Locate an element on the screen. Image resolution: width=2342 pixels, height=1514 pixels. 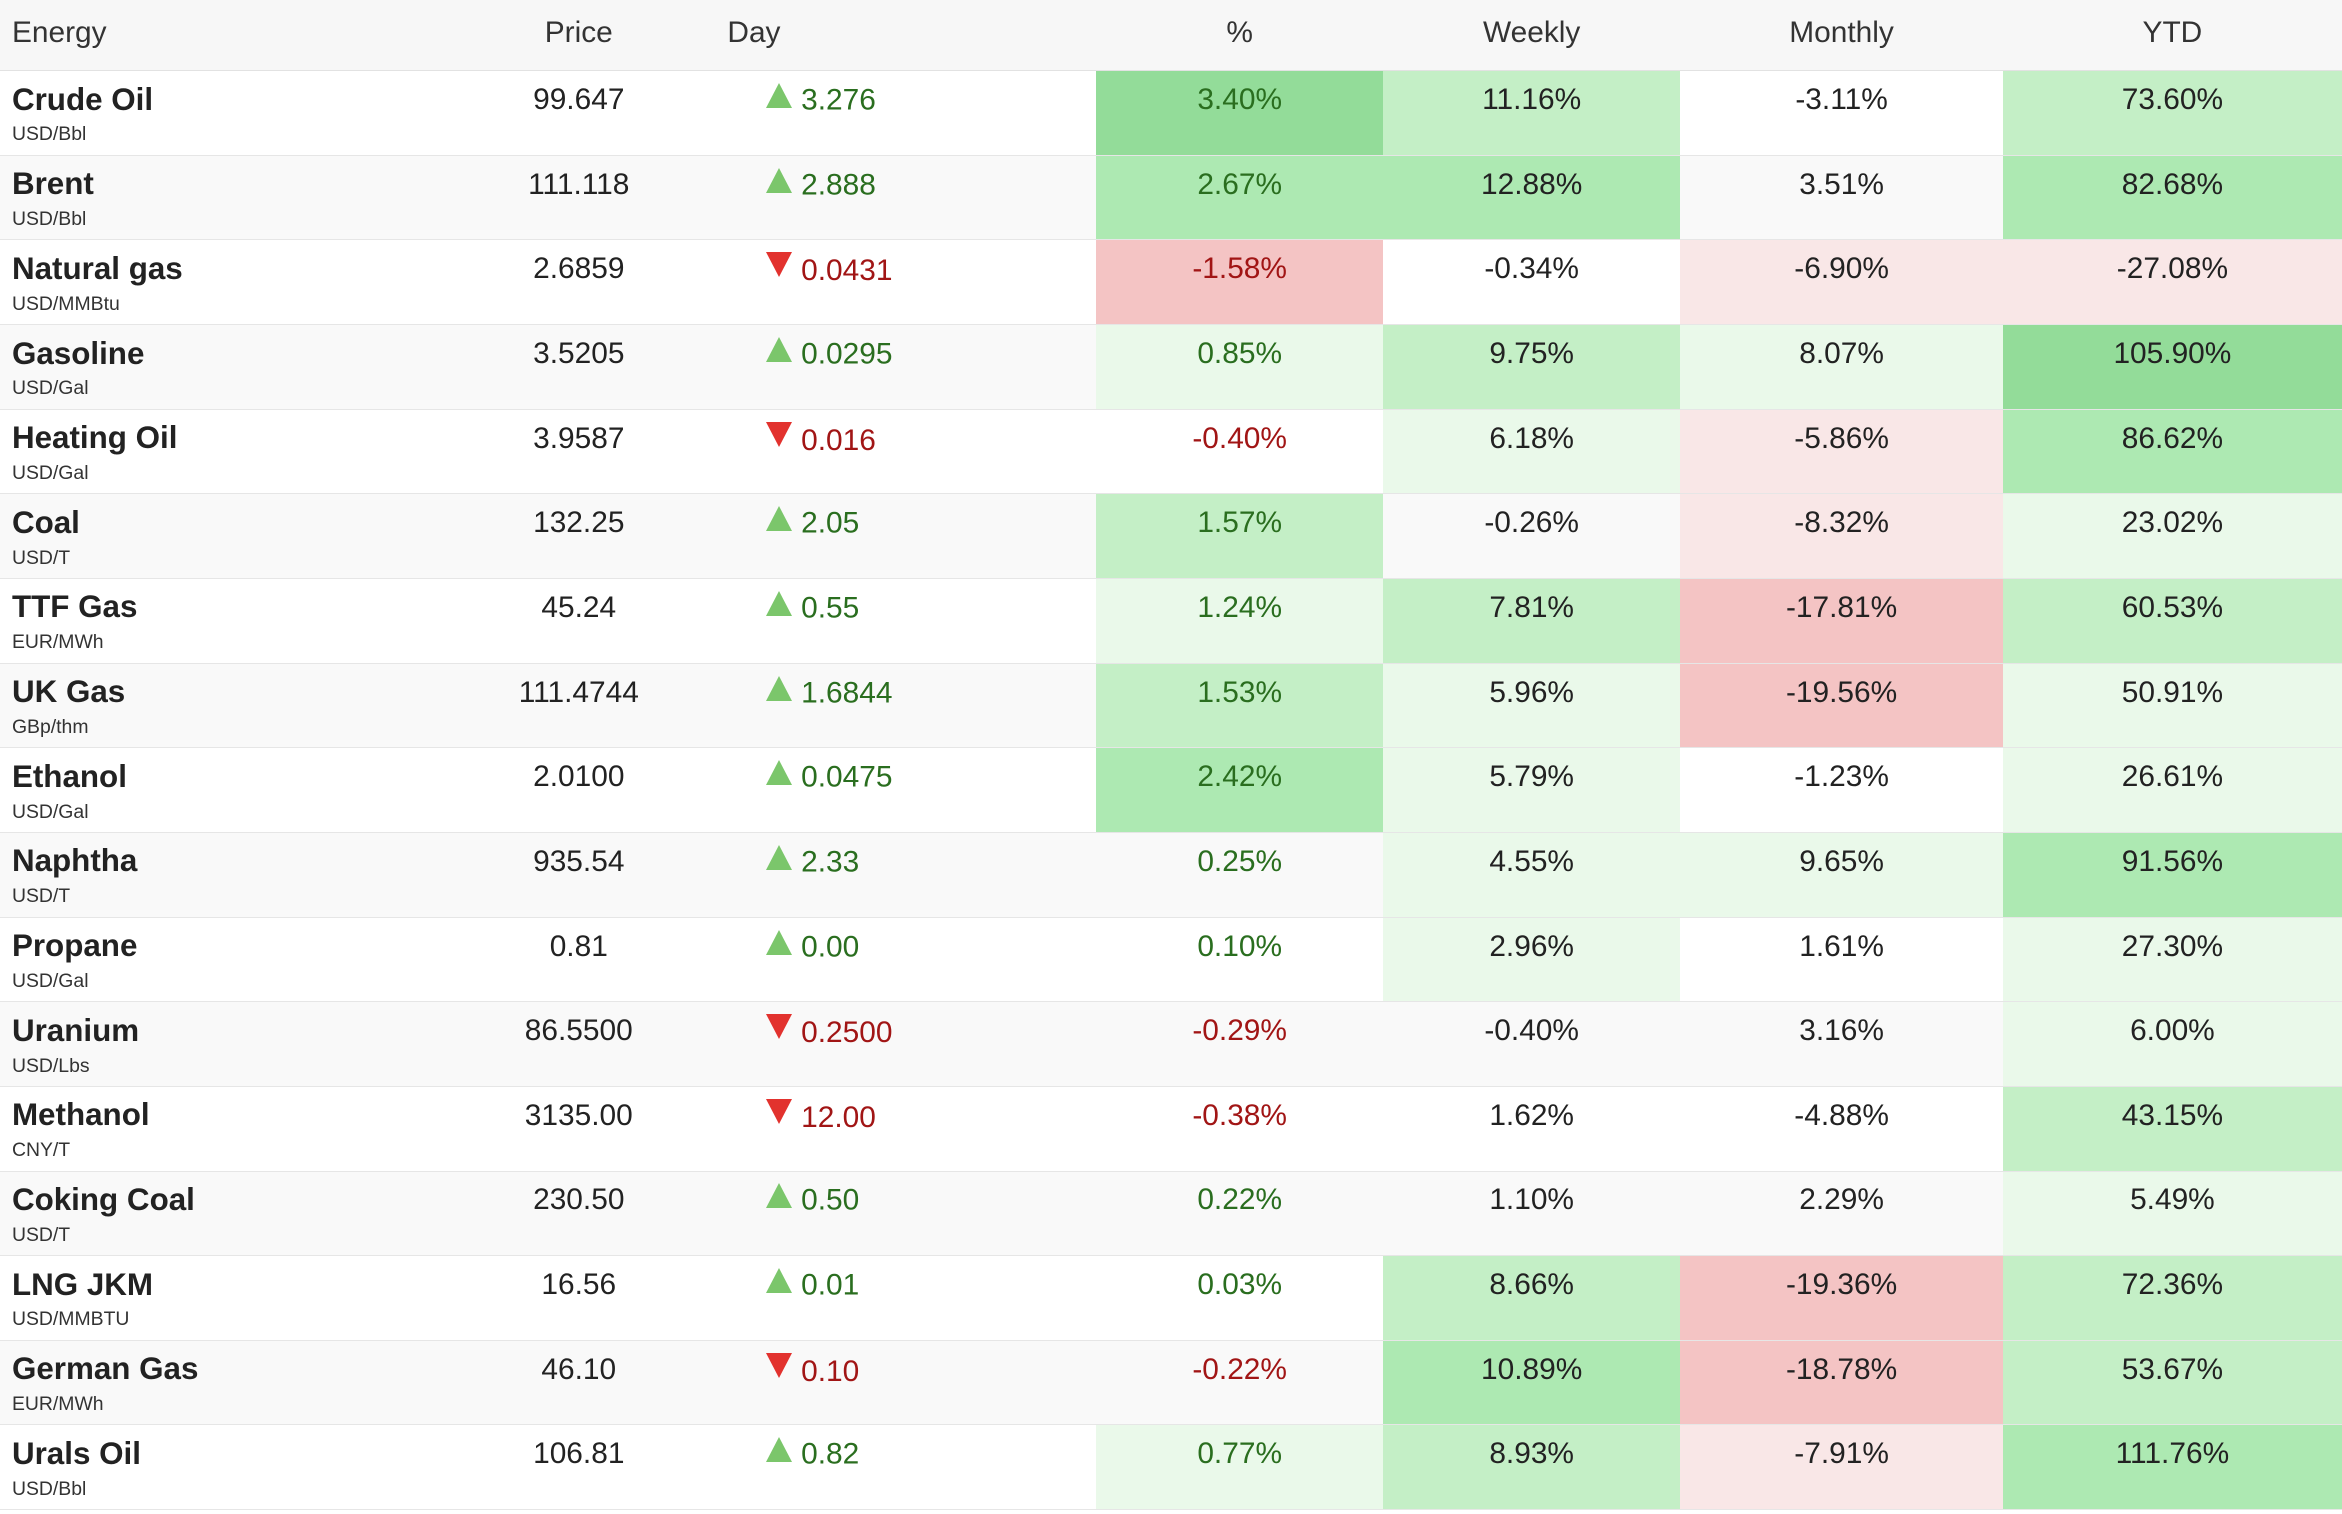
day-change-value: 0.0295 is located at coordinates (847, 354).